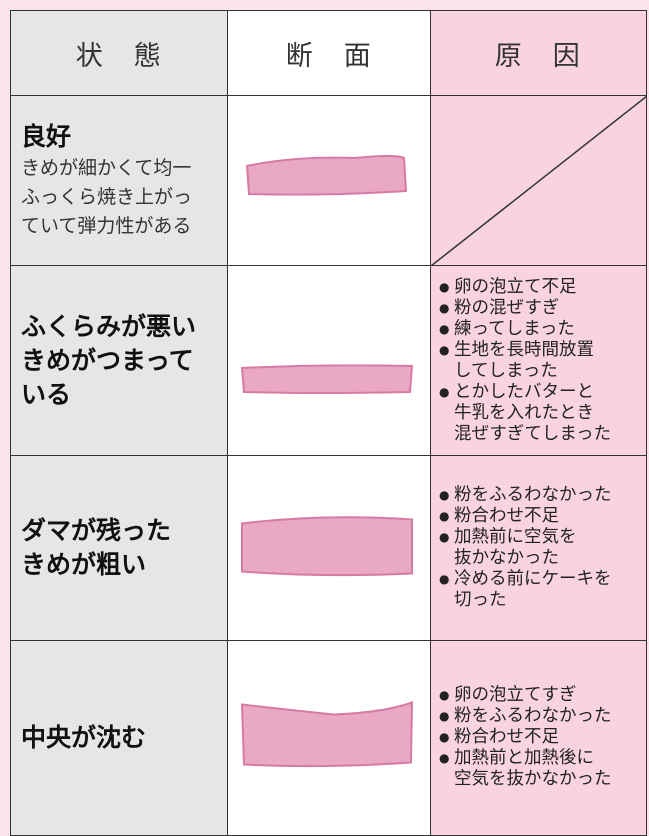 This screenshot has width=649, height=836. What do you see at coordinates (84, 565) in the screenshot?
I see `state-title: きめが粗い` at bounding box center [84, 565].